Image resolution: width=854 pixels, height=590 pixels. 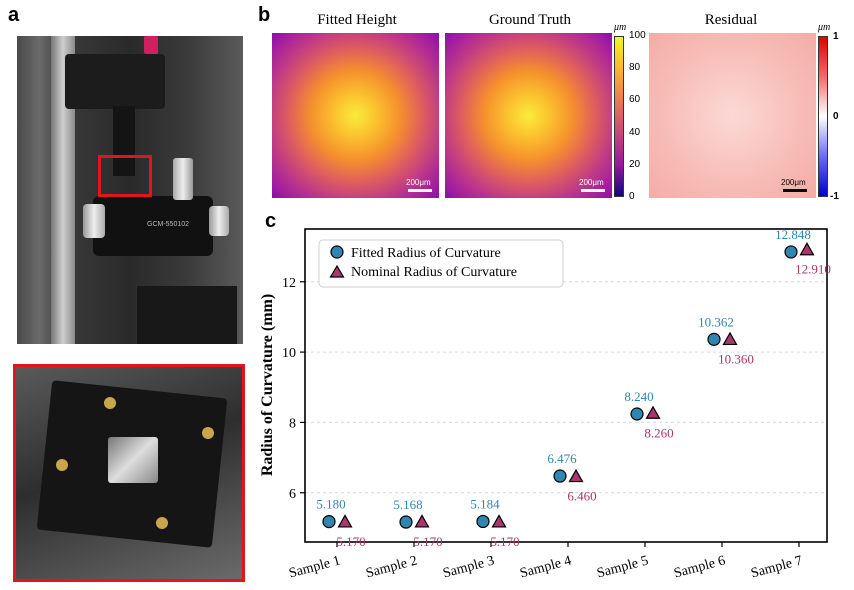 What do you see at coordinates (208, 433) in the screenshot?
I see `screw-tr` at bounding box center [208, 433].